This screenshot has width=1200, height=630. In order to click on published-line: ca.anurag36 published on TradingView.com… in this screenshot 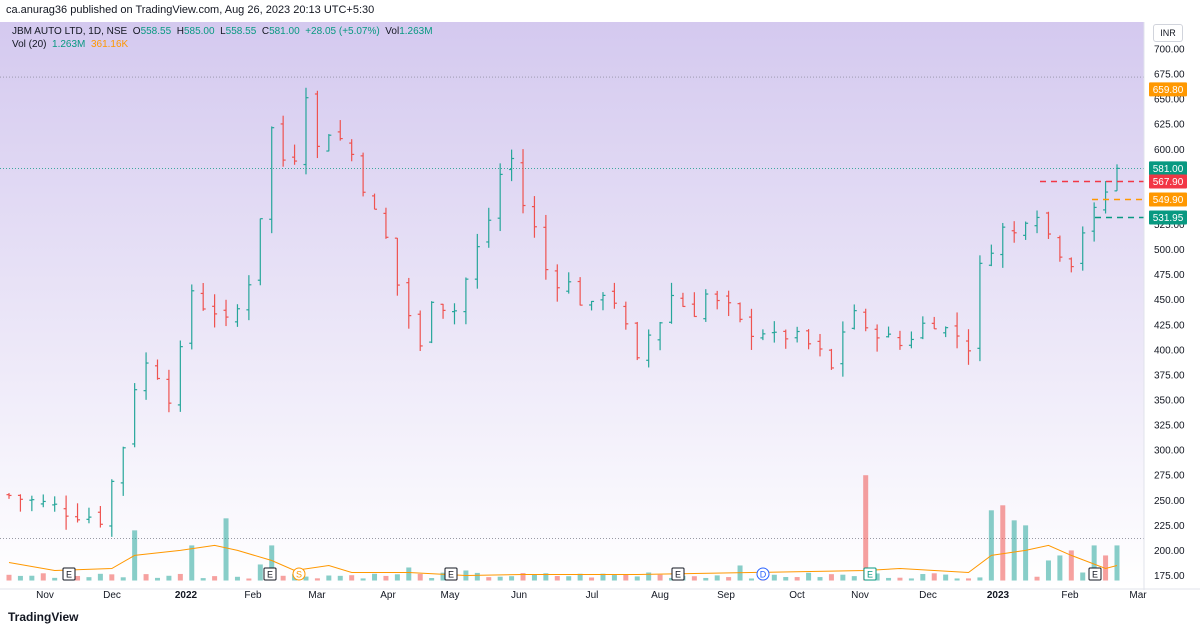, I will do `click(190, 10)`.